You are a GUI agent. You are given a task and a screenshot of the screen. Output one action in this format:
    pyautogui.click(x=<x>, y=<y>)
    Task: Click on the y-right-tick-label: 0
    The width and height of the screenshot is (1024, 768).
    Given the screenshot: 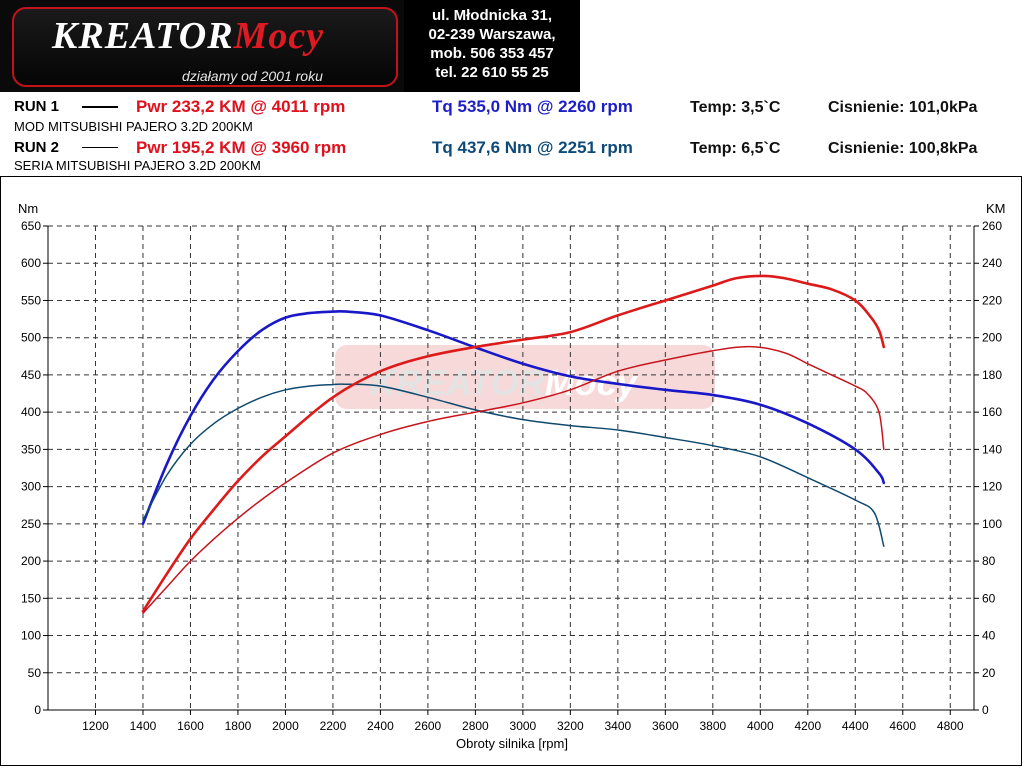 What is the action you would take?
    pyautogui.click(x=985, y=710)
    